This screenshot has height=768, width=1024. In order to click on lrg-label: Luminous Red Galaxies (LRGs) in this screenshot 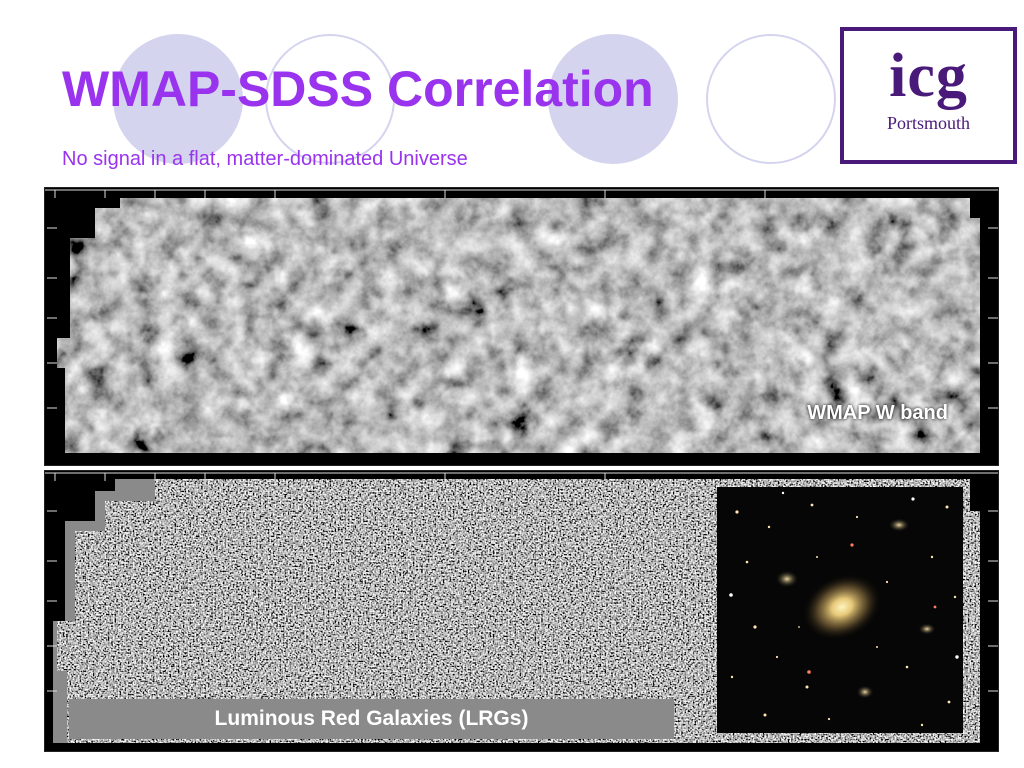, I will do `click(371, 718)`.